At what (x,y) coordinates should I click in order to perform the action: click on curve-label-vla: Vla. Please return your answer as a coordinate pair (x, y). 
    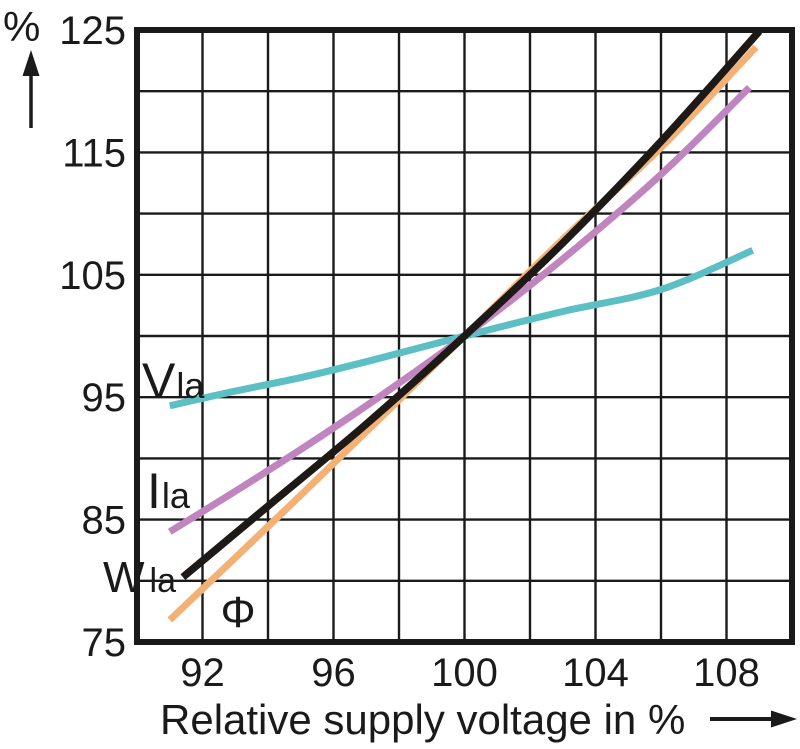
    Looking at the image, I should click on (173, 381).